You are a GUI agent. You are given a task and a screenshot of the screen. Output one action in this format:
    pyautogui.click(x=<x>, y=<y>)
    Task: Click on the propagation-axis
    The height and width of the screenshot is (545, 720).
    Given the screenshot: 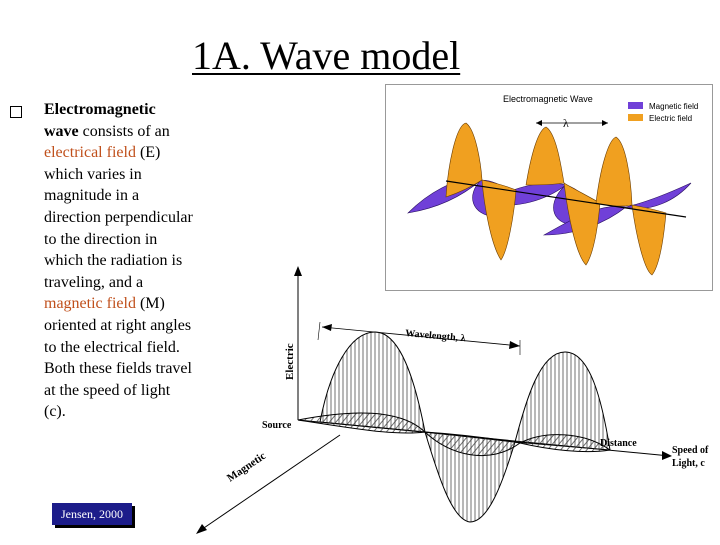 What is the action you would take?
    pyautogui.click(x=566, y=199)
    